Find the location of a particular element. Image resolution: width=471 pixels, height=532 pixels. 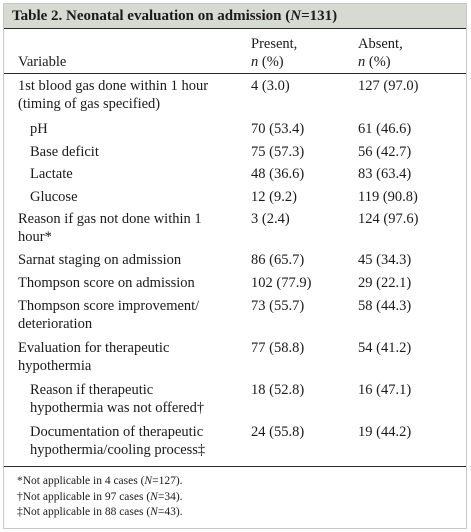

header-present-unit: n (%) is located at coordinates (267, 62).